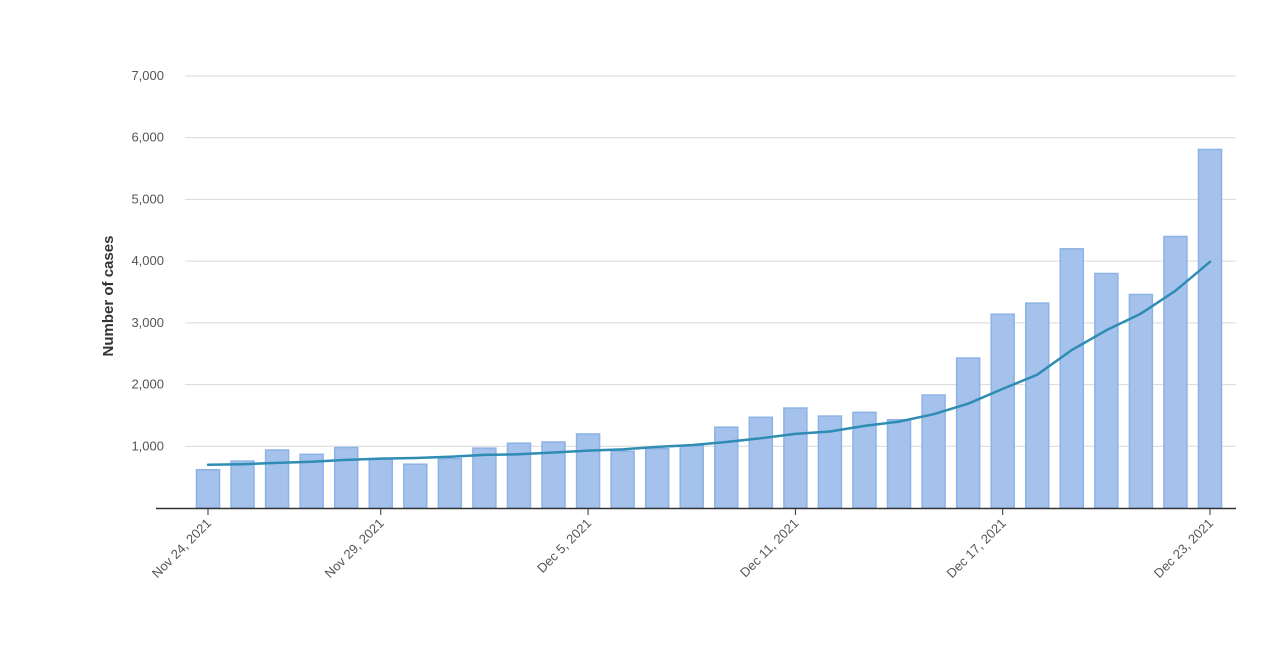 This screenshot has width=1280, height=646. I want to click on y-axis-title: Number of cases, so click(108, 296).